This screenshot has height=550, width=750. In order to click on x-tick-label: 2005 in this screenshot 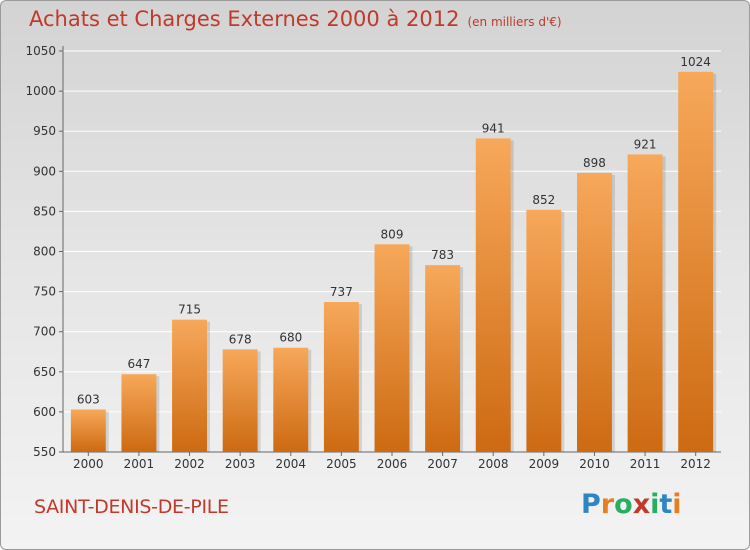, I will do `click(341, 464)`.